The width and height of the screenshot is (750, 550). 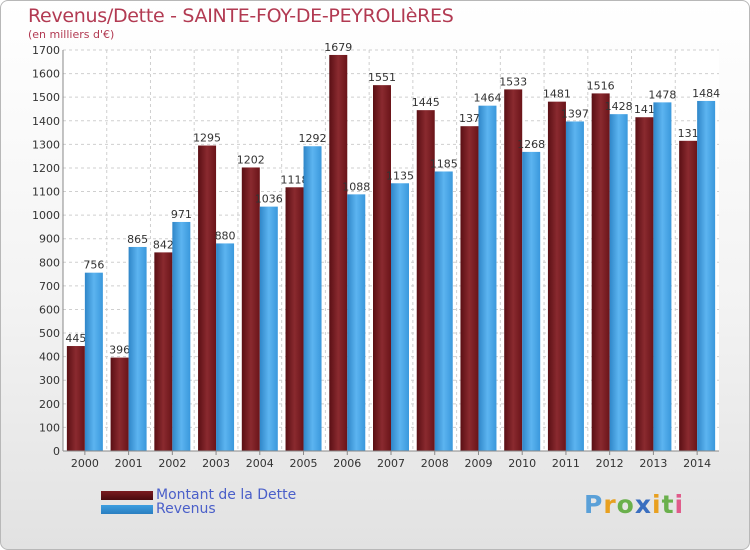 What do you see at coordinates (226, 495) in the screenshot?
I see `legend-label-dette: Montant de la Dette` at bounding box center [226, 495].